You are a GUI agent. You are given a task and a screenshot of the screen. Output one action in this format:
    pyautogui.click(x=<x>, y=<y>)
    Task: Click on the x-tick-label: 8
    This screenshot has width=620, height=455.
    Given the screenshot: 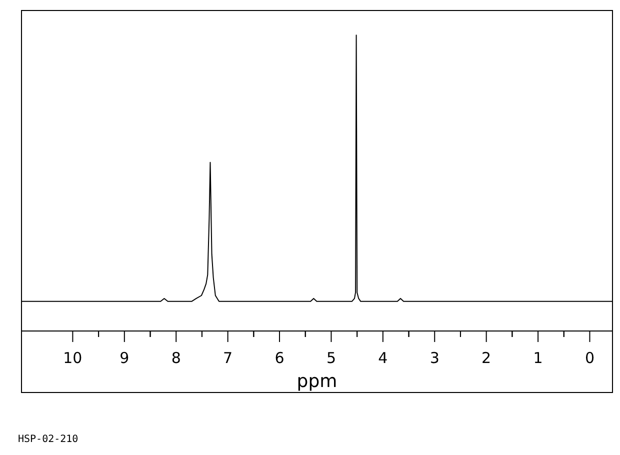 What is the action you would take?
    pyautogui.click(x=176, y=358)
    